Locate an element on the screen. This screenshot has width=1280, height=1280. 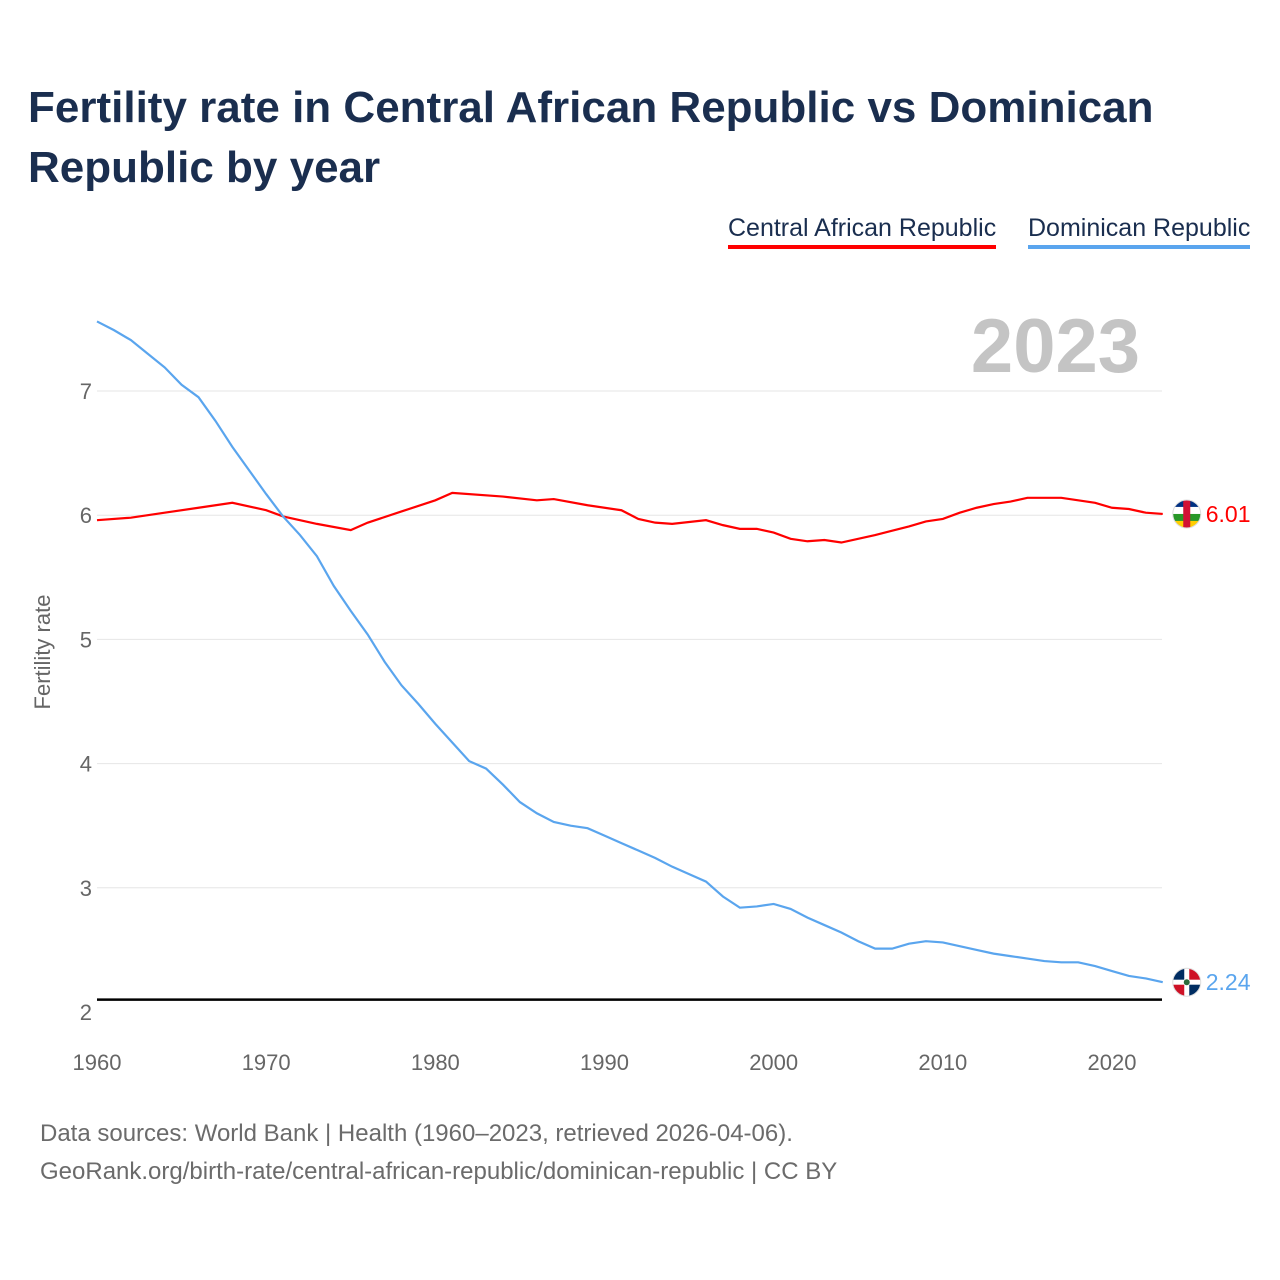
x-tick-label: 1980 is located at coordinates (435, 1062).